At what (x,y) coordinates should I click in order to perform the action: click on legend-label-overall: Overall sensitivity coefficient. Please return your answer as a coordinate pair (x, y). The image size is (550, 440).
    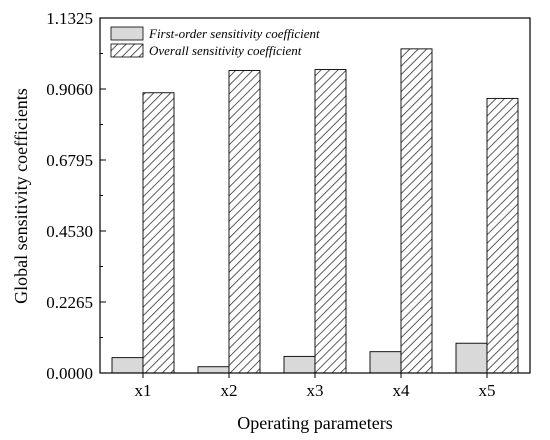
    Looking at the image, I should click on (225, 50).